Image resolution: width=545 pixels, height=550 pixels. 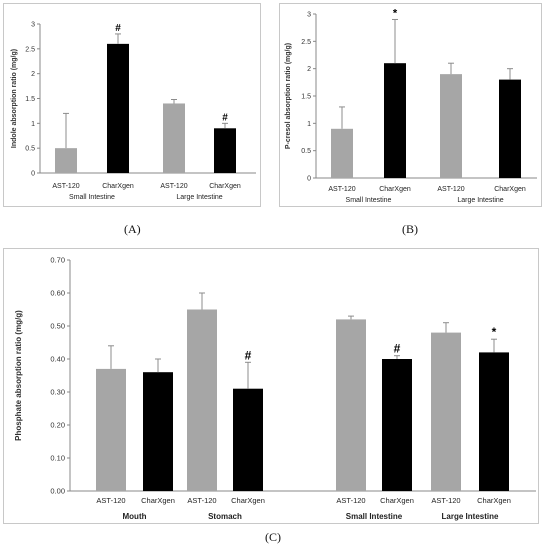 What do you see at coordinates (309, 15) in the screenshot?
I see `chart-b-y-tick-label: 3` at bounding box center [309, 15].